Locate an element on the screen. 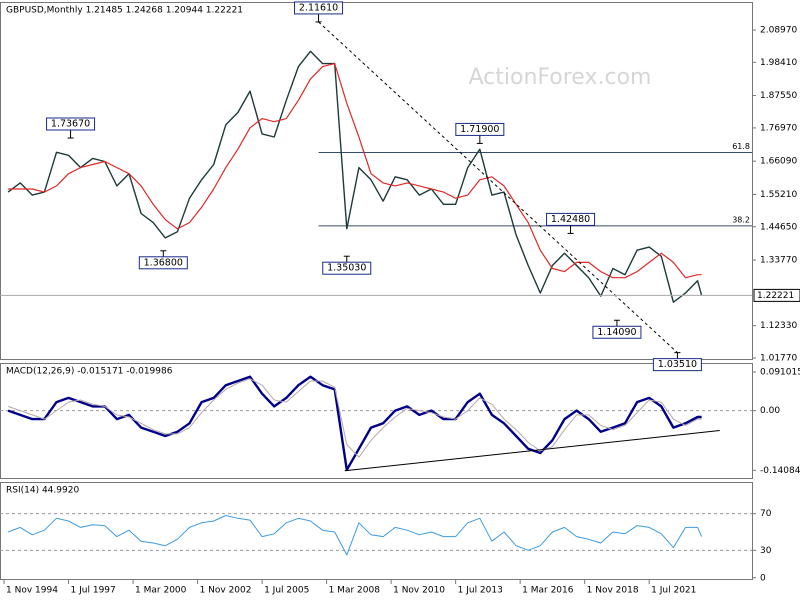  y-tick-label: 1.12330 is located at coordinates (778, 326).